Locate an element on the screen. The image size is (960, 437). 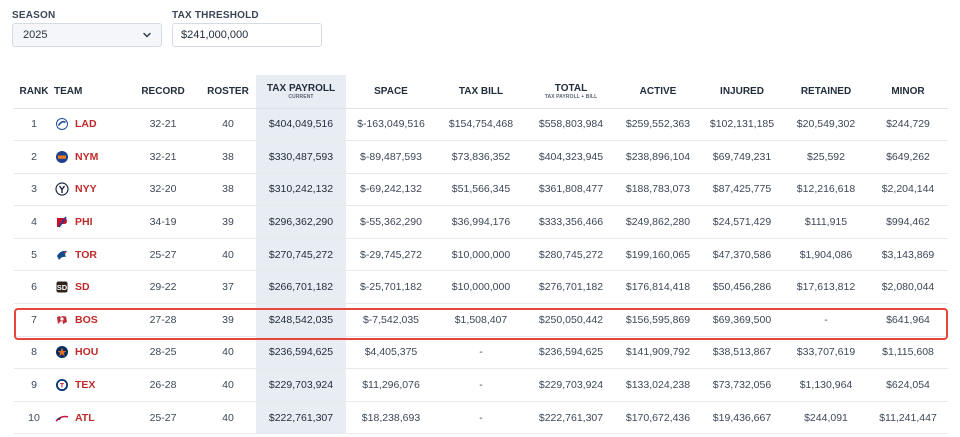
team-link: BOS is located at coordinates (86, 319).